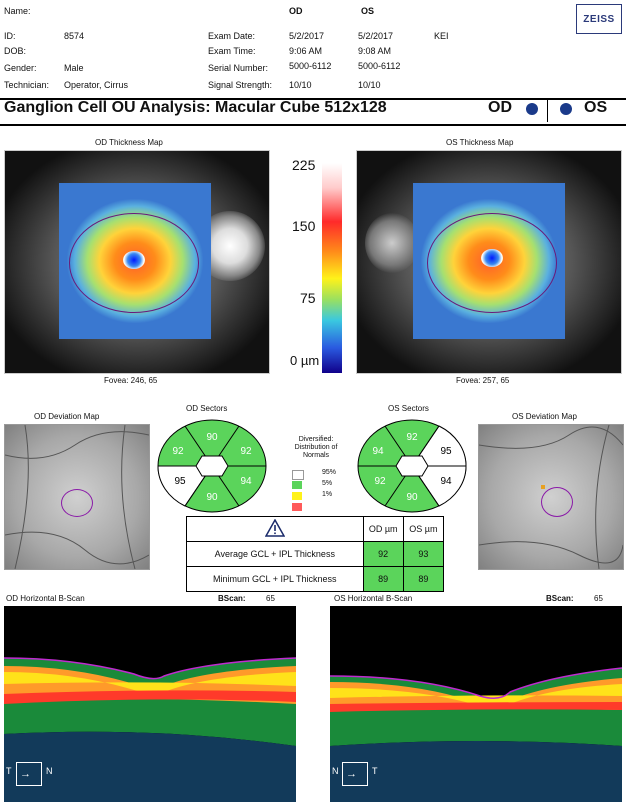 The image size is (626, 807). Describe the element at coordinates (45, 598) in the screenshot. I see `od-bscan-title: OD Horizontal B-Scan` at that location.